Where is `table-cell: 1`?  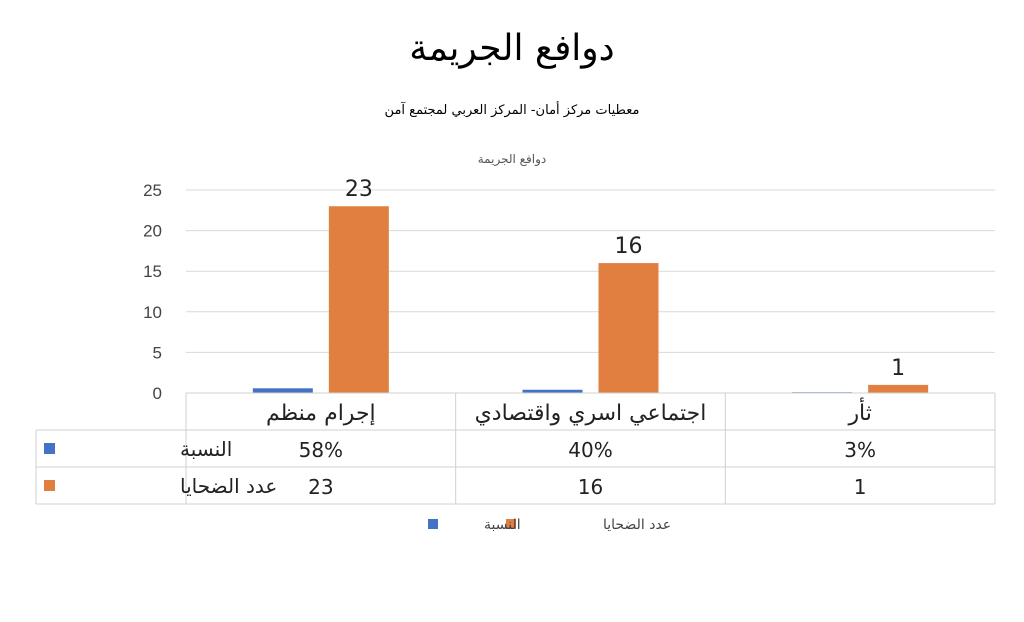 table-cell: 1 is located at coordinates (860, 487).